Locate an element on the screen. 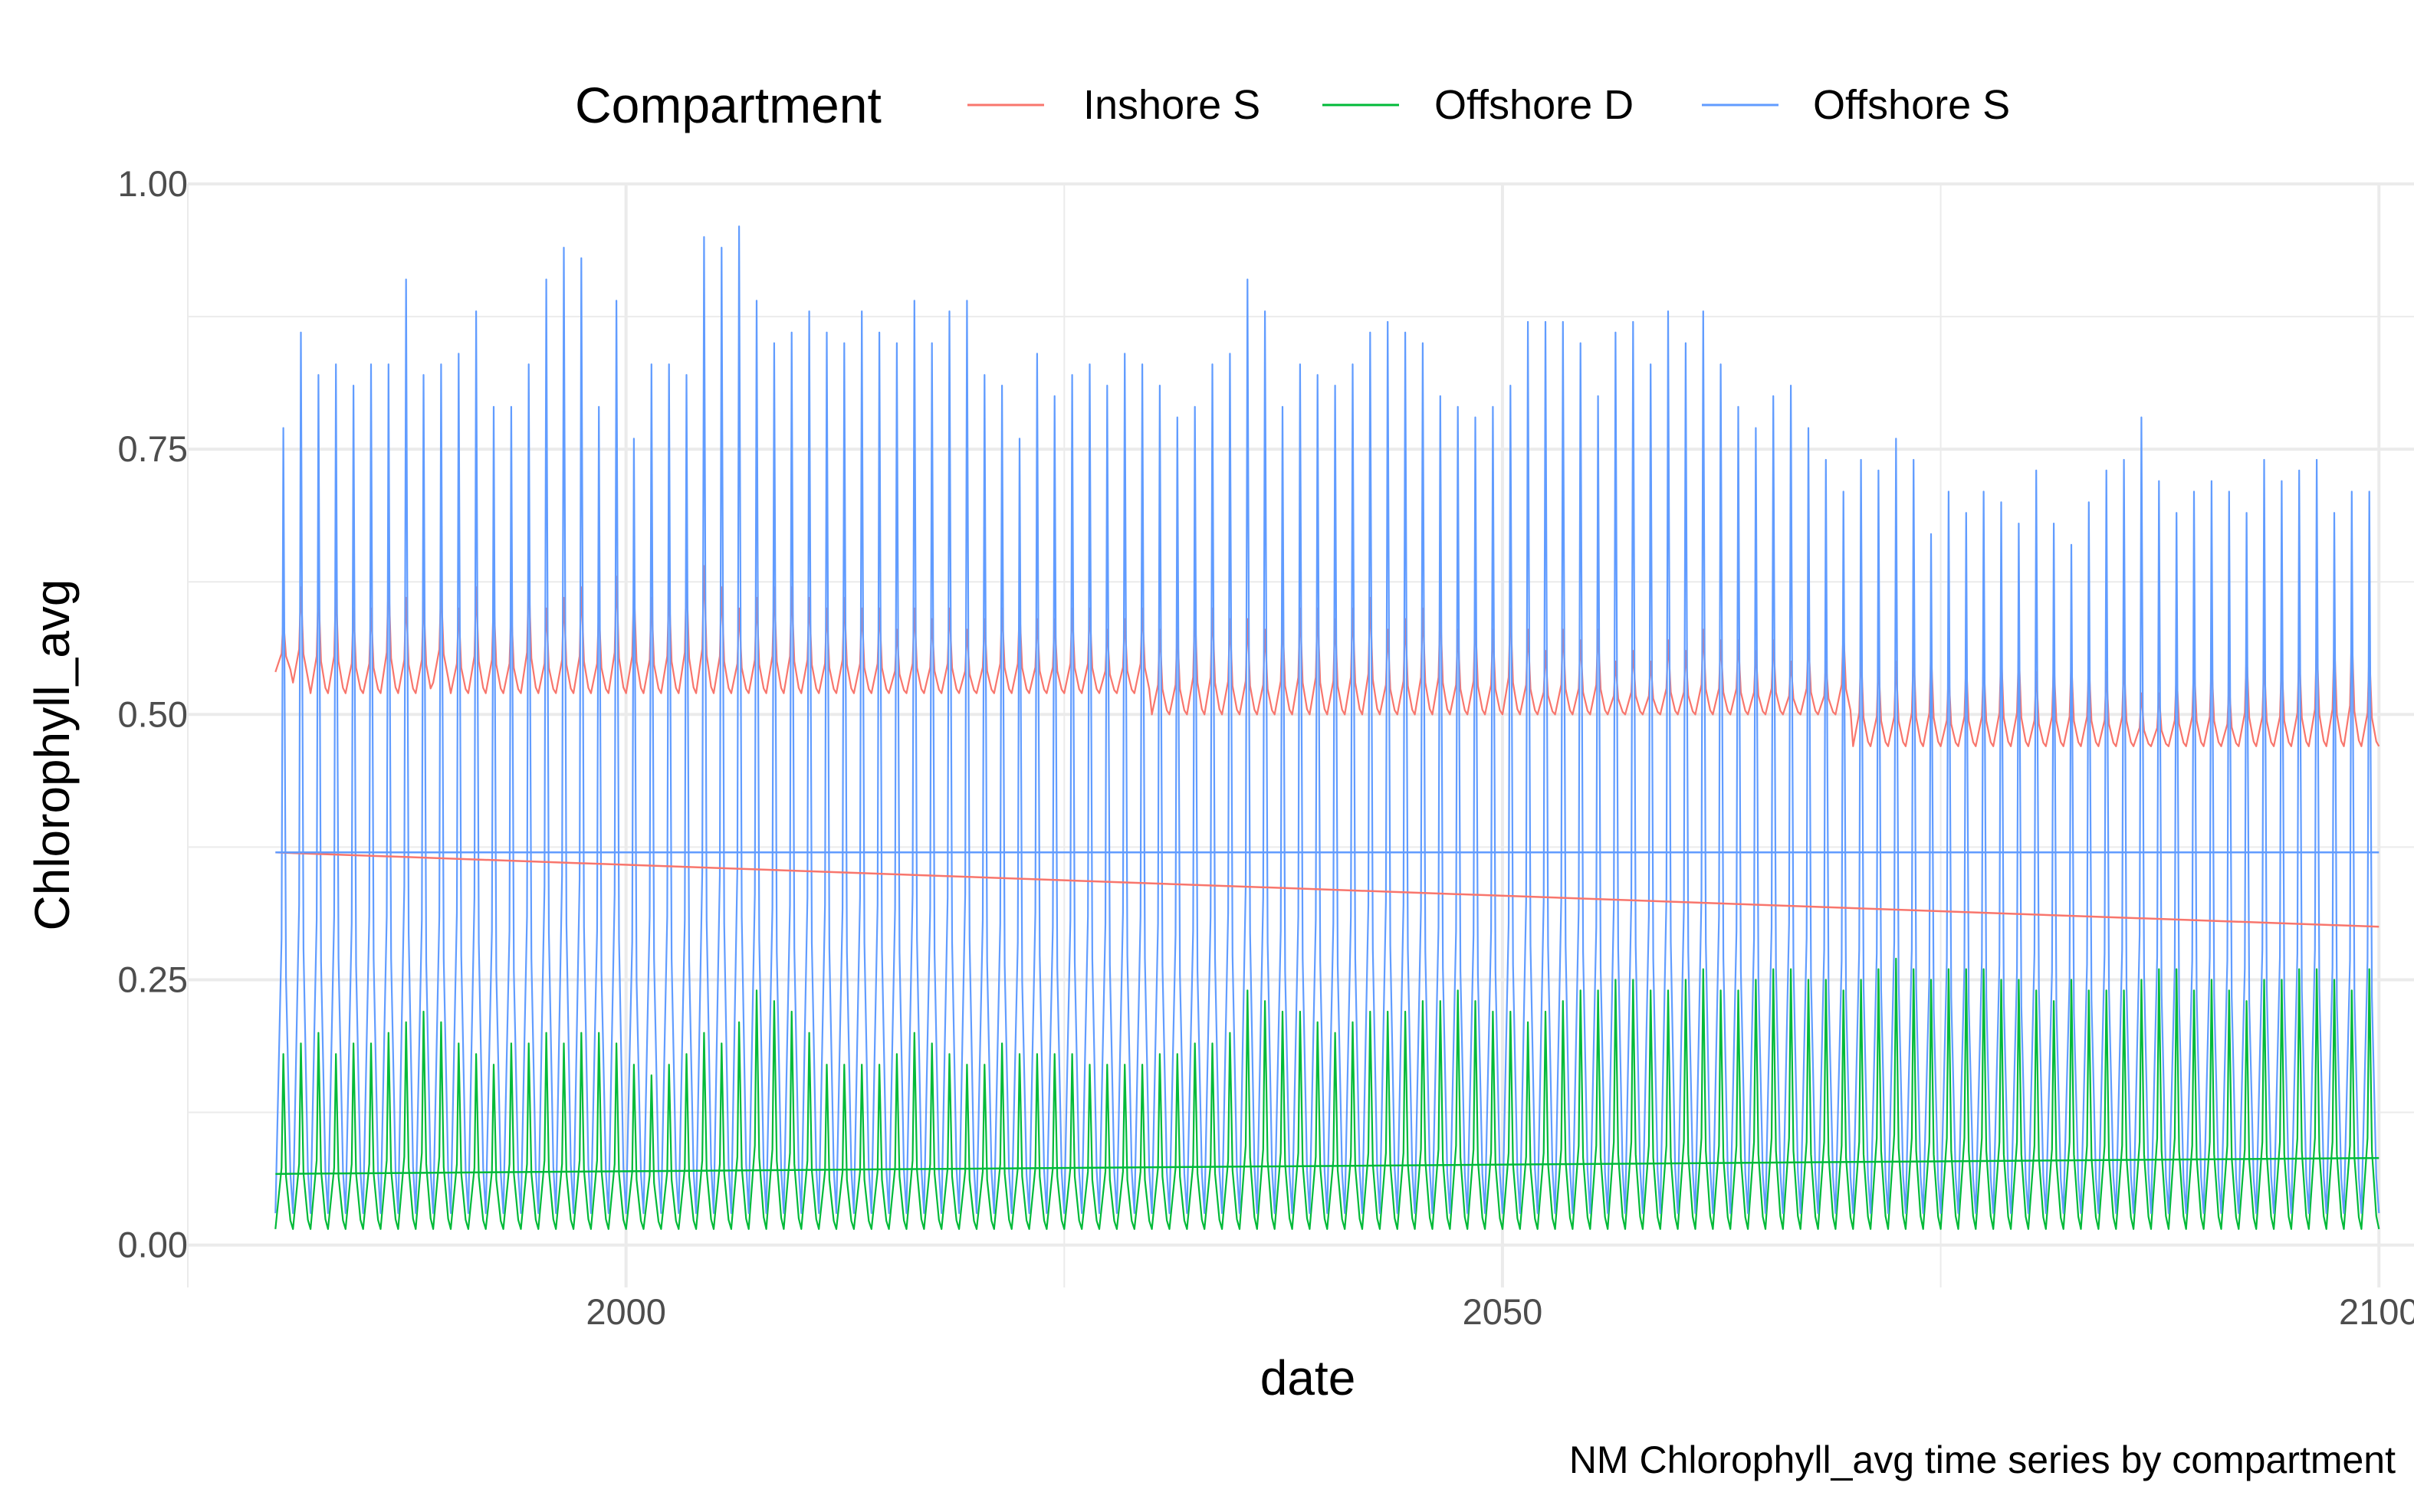 The width and height of the screenshot is (2414, 1512). legend-label-offshore-d: Offshore D is located at coordinates (1534, 105).